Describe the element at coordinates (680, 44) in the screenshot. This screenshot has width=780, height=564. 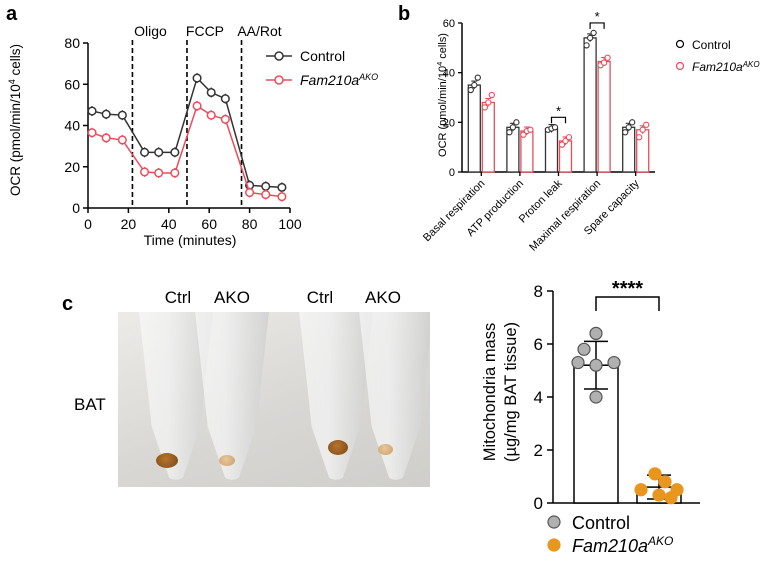
I see `b-legend-control-marker` at that location.